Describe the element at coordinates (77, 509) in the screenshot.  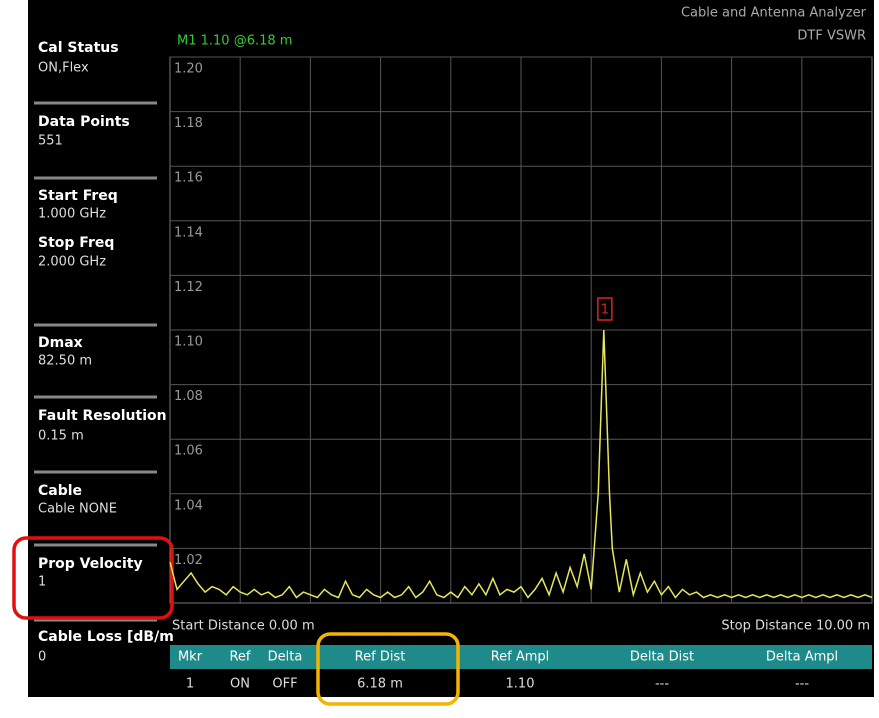
I see `setting-value: Cable NONE` at that location.